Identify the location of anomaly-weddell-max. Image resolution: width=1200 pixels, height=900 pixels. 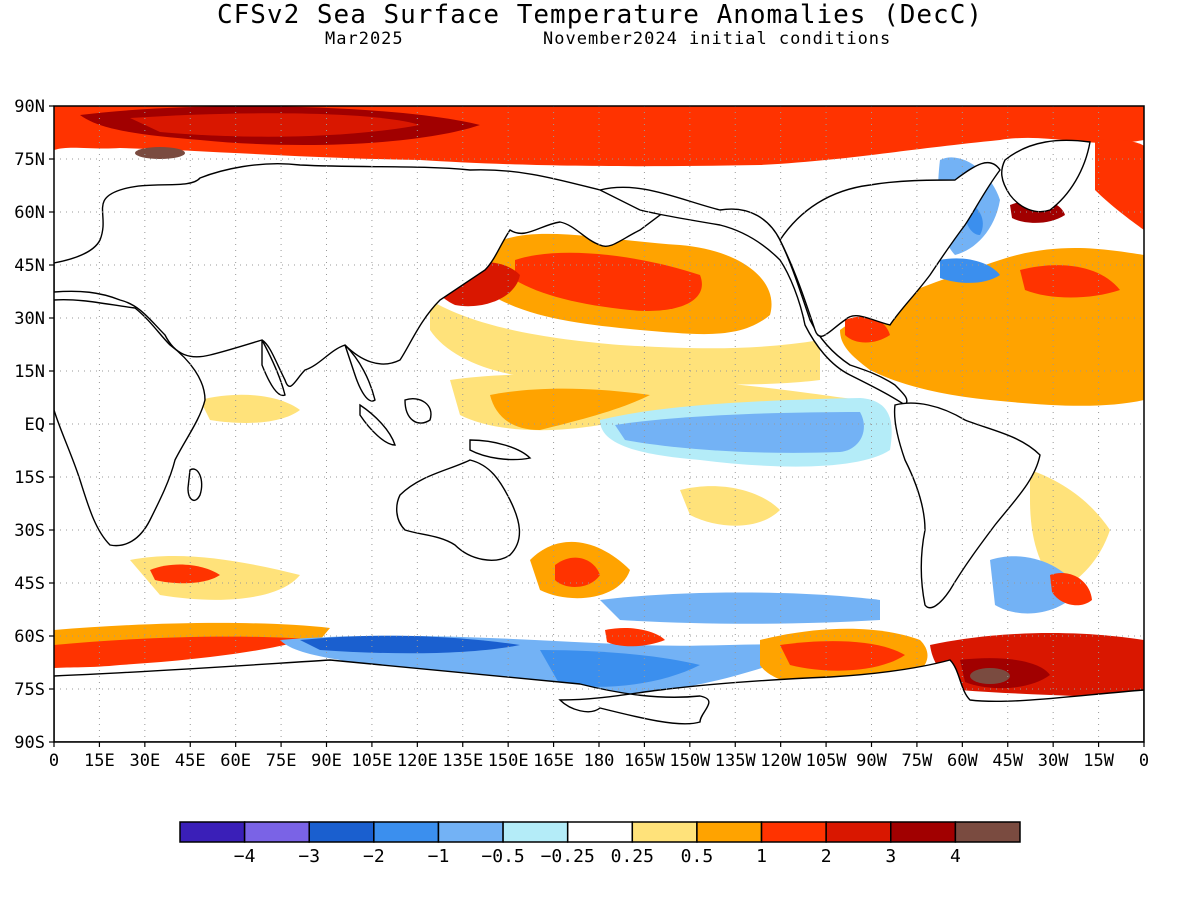
(990, 676).